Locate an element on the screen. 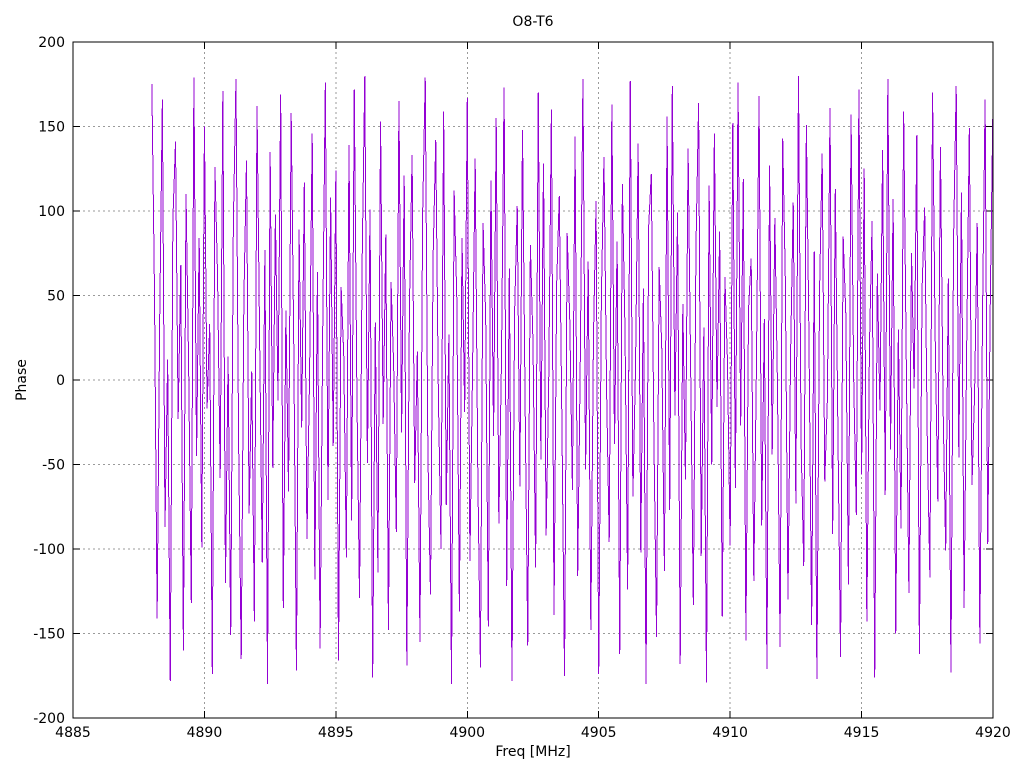 The width and height of the screenshot is (1024, 768). x-tick-label: 4915 is located at coordinates (862, 733).